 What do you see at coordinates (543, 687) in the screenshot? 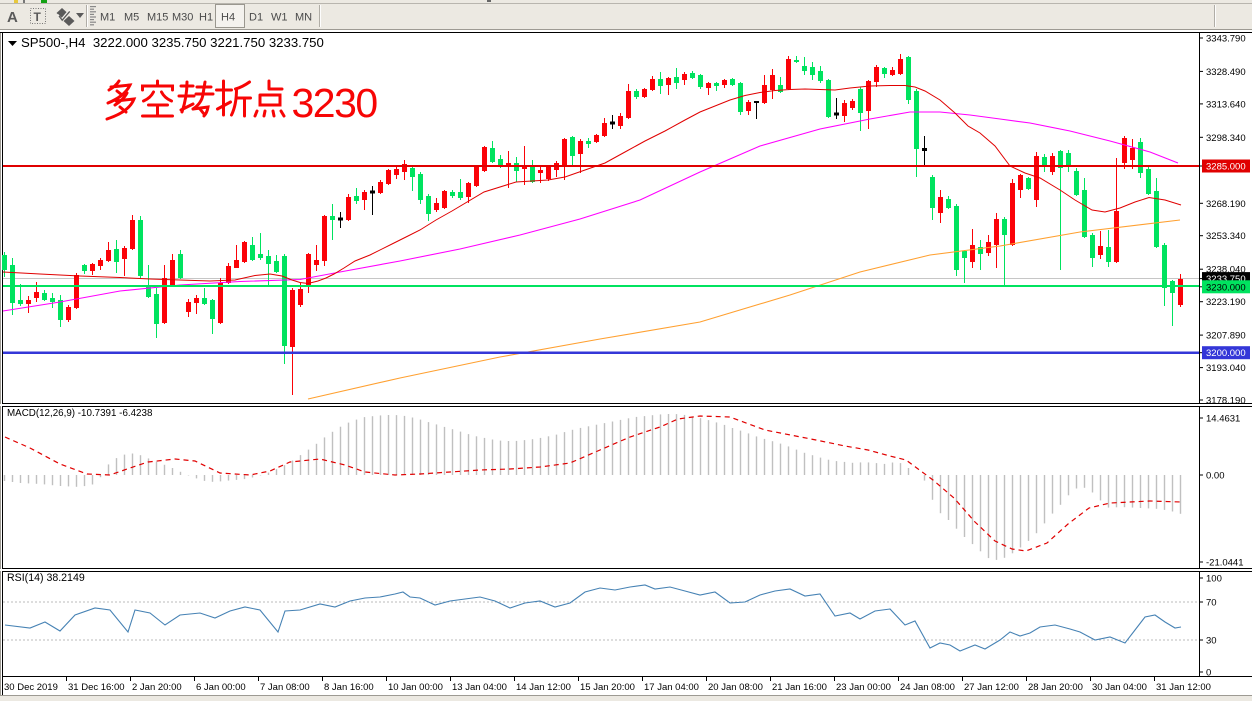
I see `svg-text: 14 Jan 12:00` at bounding box center [543, 687].